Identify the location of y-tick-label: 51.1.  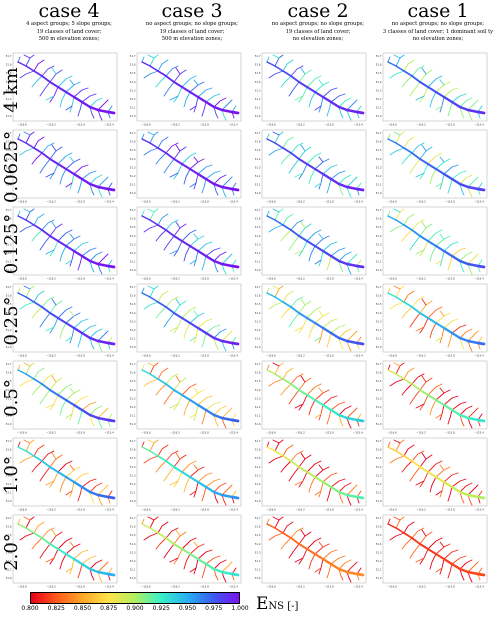
(379, 493).